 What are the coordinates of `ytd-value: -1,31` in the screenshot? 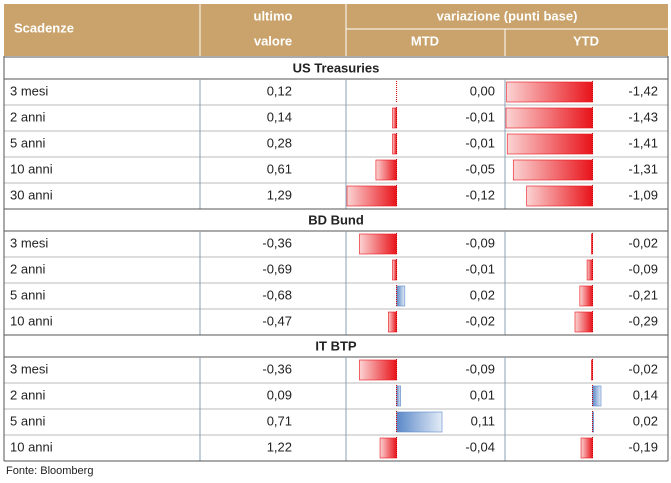 It's located at (643, 168).